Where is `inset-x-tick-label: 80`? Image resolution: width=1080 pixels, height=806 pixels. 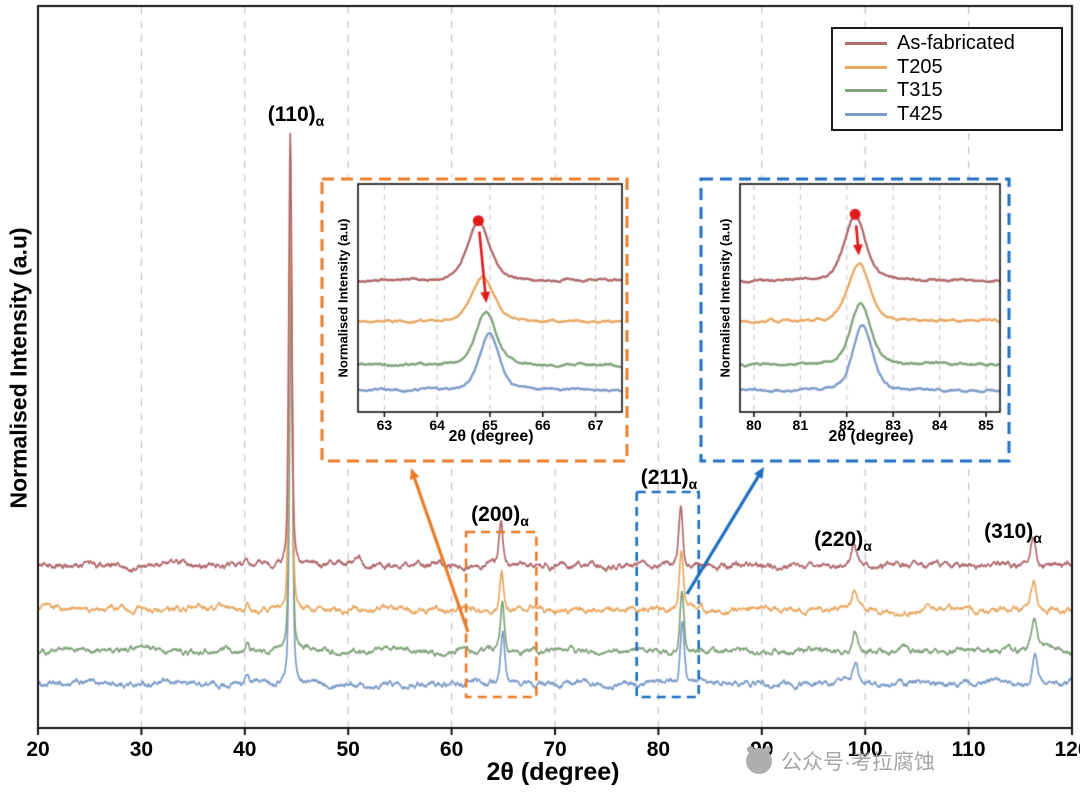
inset-x-tick-label: 80 is located at coordinates (754, 425).